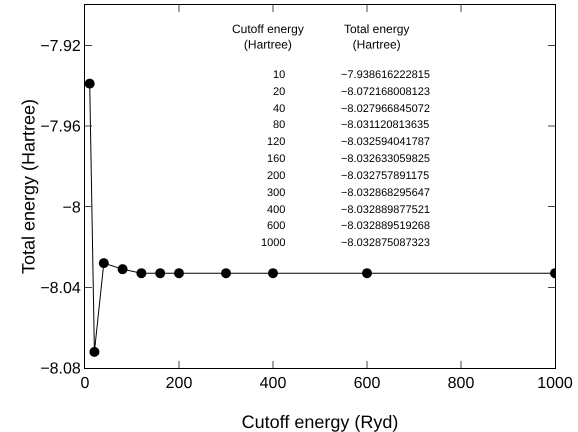  I want to click on annotation: Total energy (Hartree), so click(377, 37).